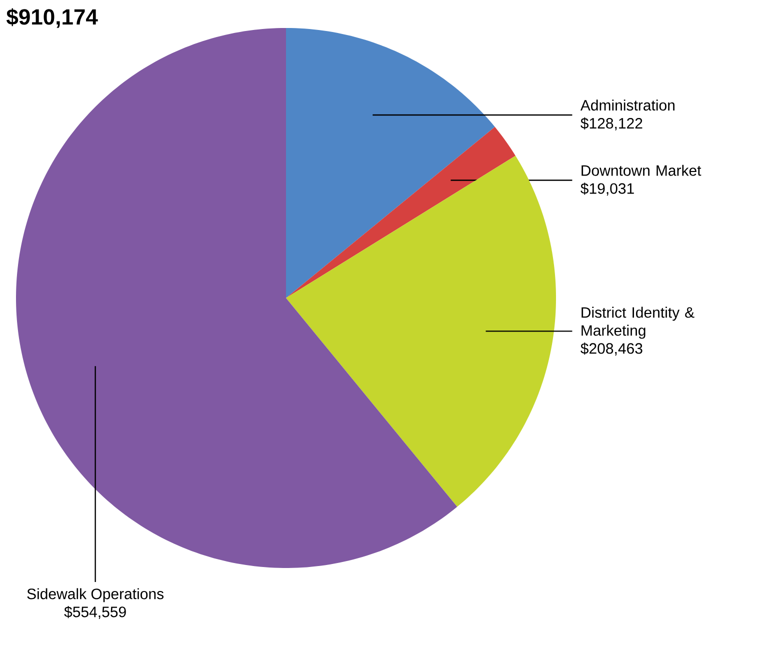 The width and height of the screenshot is (759, 664). What do you see at coordinates (611, 349) in the screenshot?
I see `data-label: $208,463` at bounding box center [611, 349].